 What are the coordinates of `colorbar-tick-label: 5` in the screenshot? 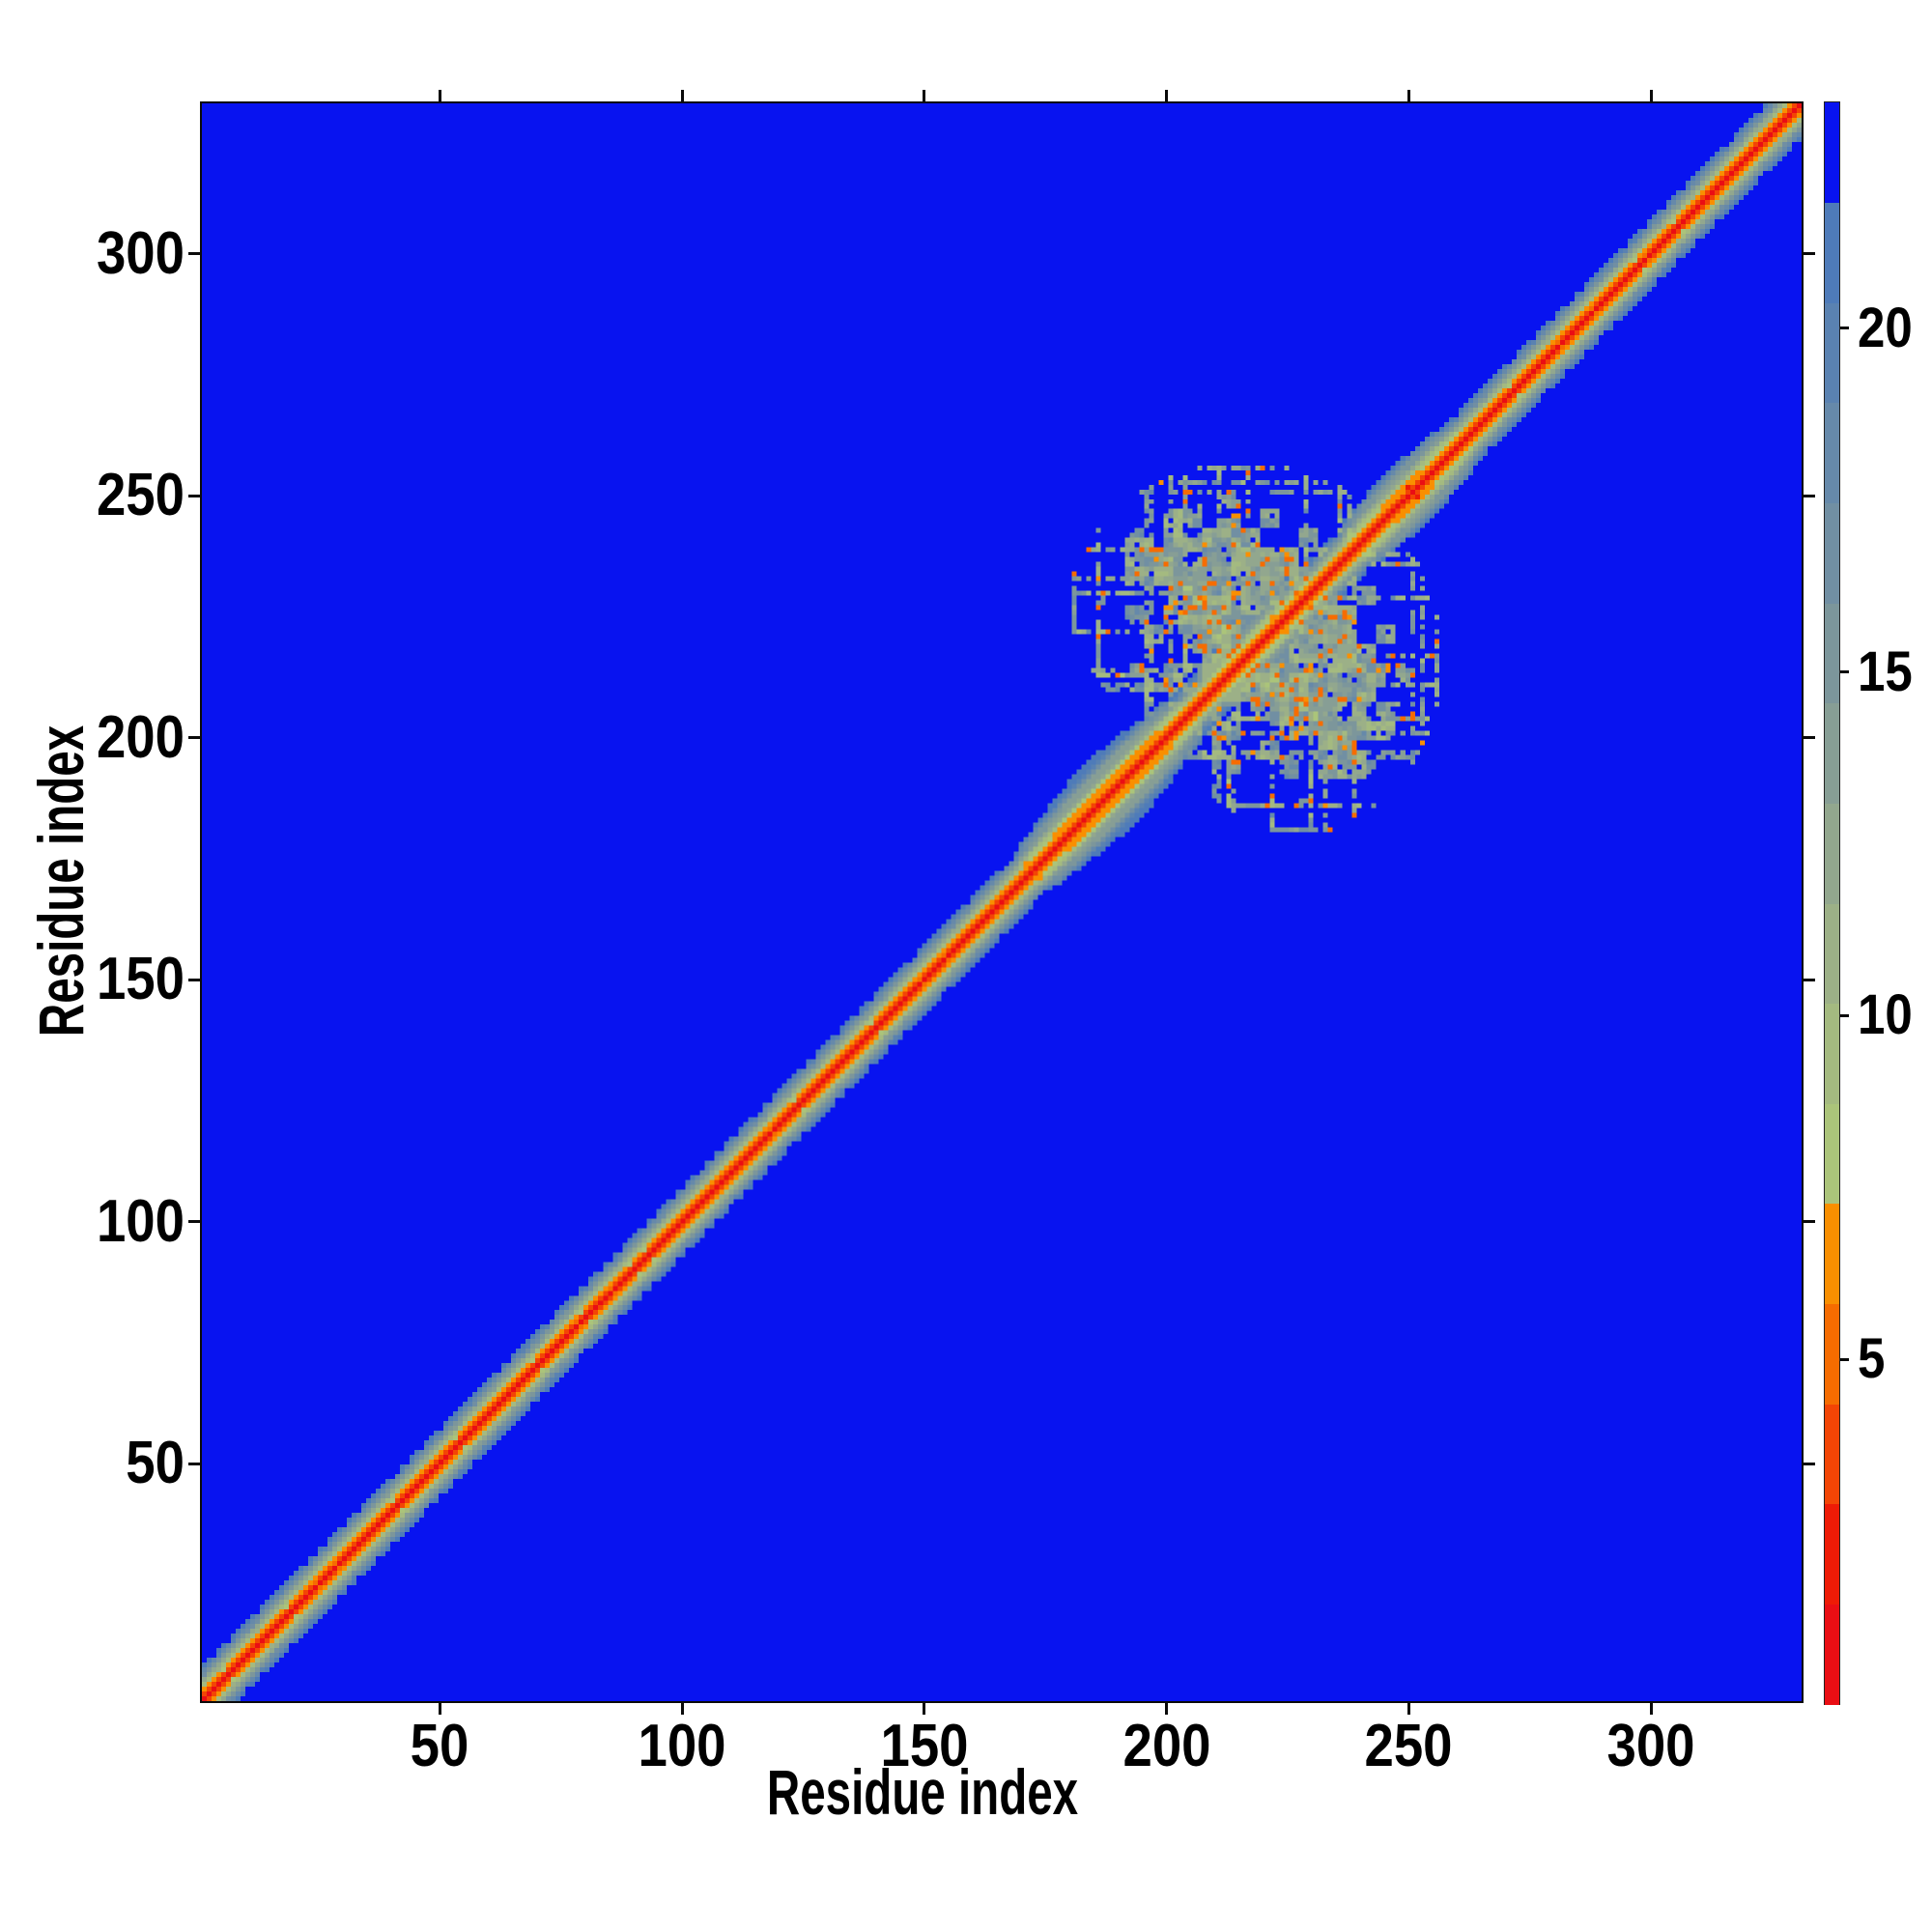 It's located at (1872, 1359).